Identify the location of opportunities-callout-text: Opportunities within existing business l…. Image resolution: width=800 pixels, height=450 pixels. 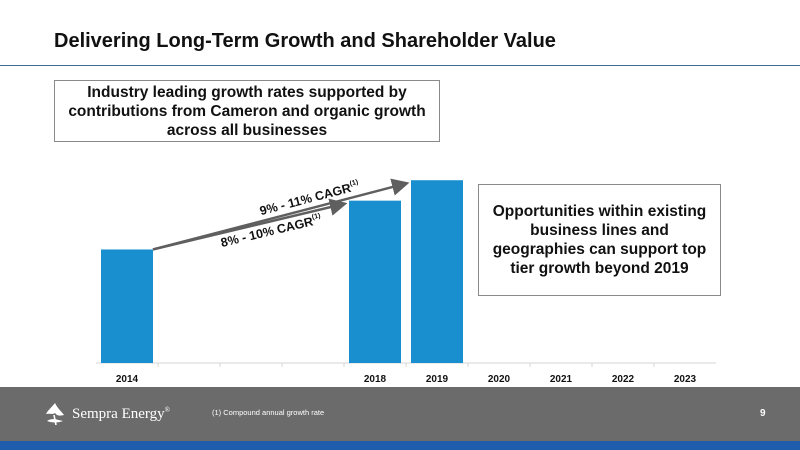
(599, 240).